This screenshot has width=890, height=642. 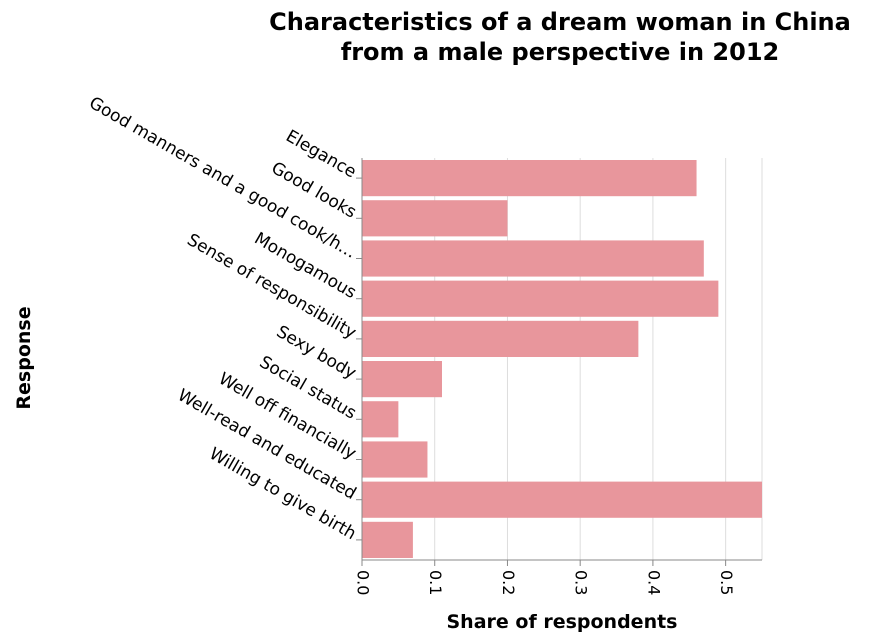 What do you see at coordinates (435, 582) in the screenshot?
I see `x-tick-label: 0.1` at bounding box center [435, 582].